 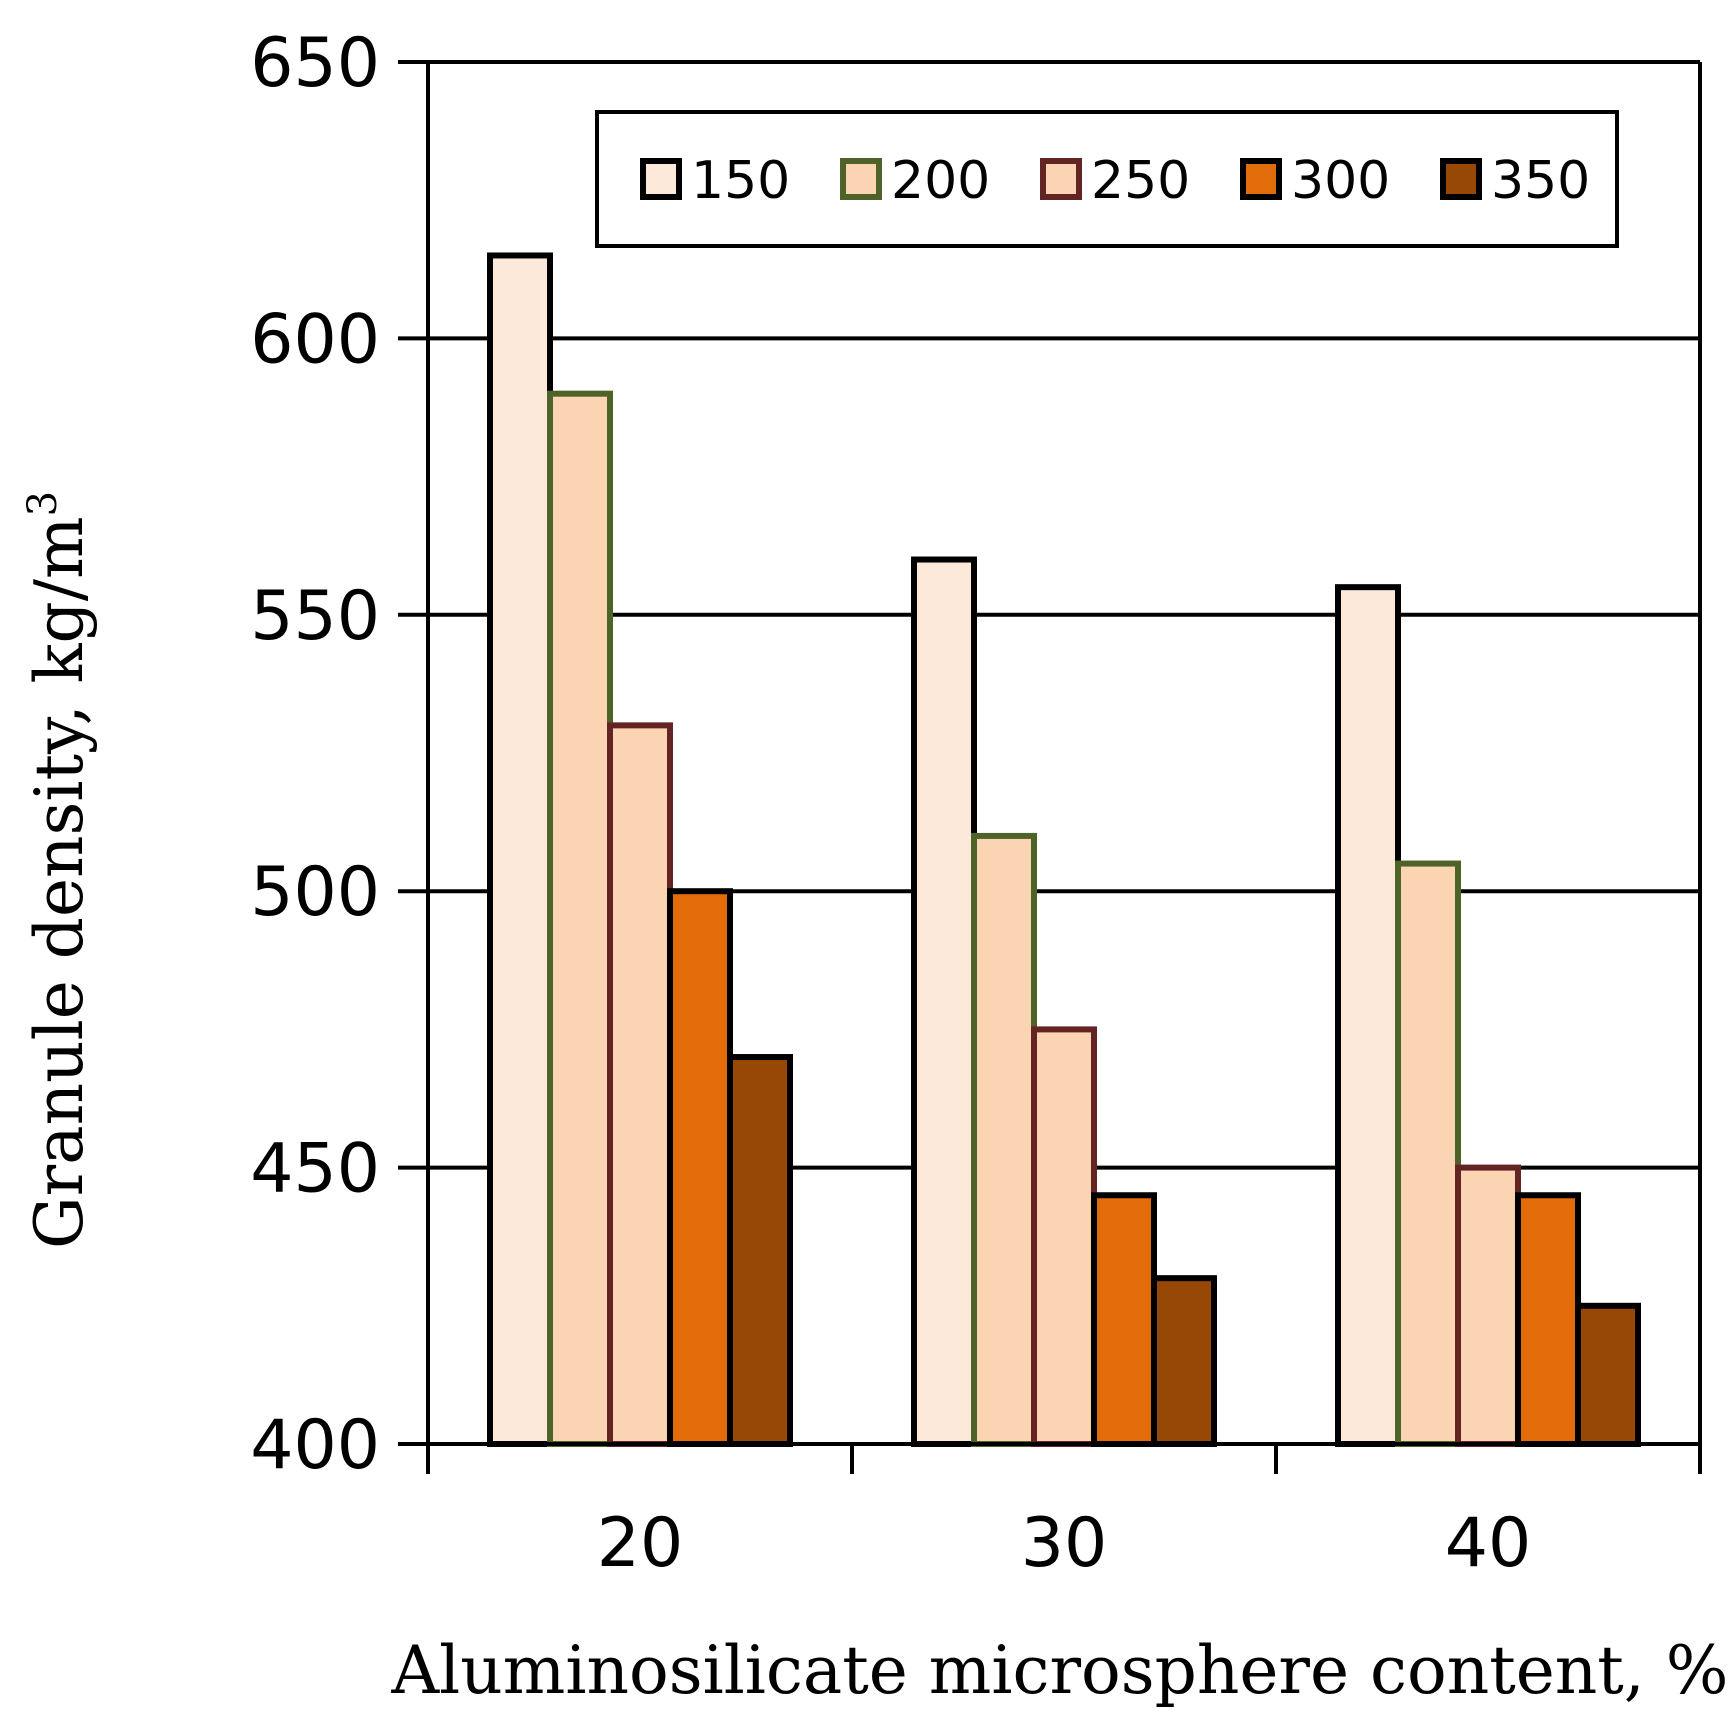 What do you see at coordinates (640, 1543) in the screenshot?
I see `x-tick-label-20: 20` at bounding box center [640, 1543].